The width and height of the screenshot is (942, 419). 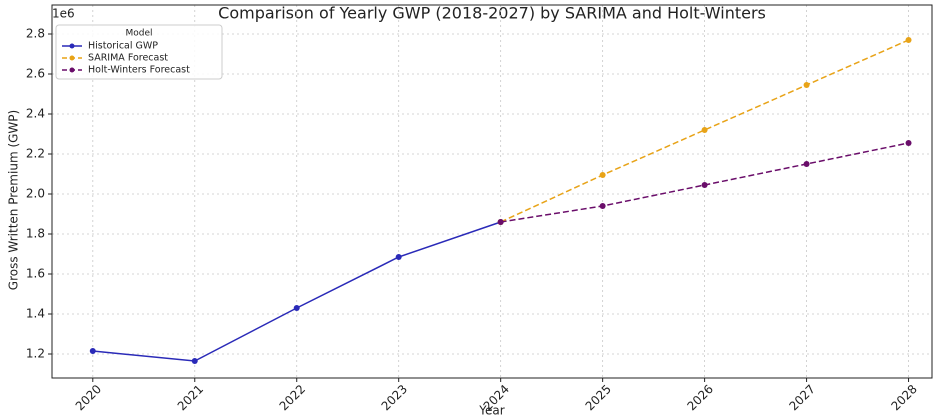 What do you see at coordinates (14, 200) in the screenshot?
I see `y-axis-label: Gross Written Premium (GWP)` at bounding box center [14, 200].